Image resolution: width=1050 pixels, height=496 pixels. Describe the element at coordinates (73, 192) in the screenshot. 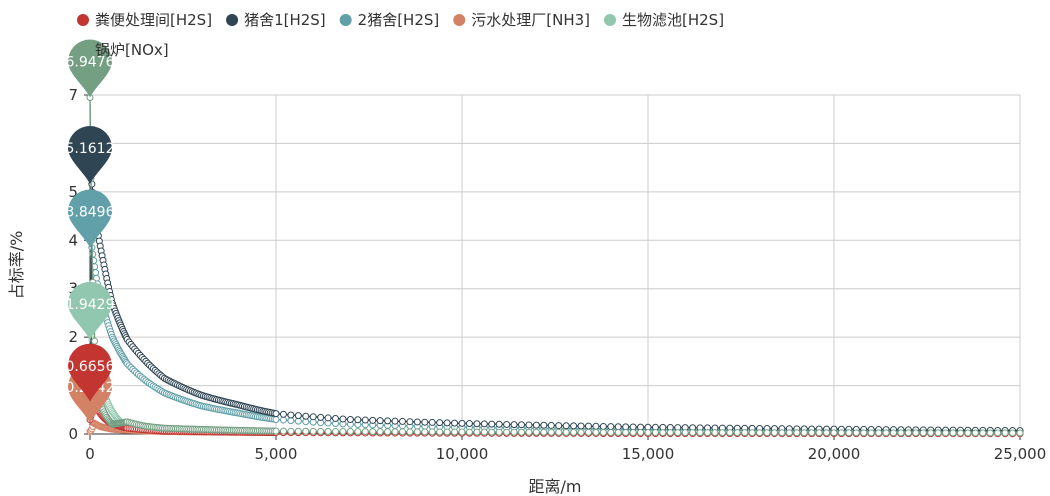

I see `y-tick-label: 5` at that location.